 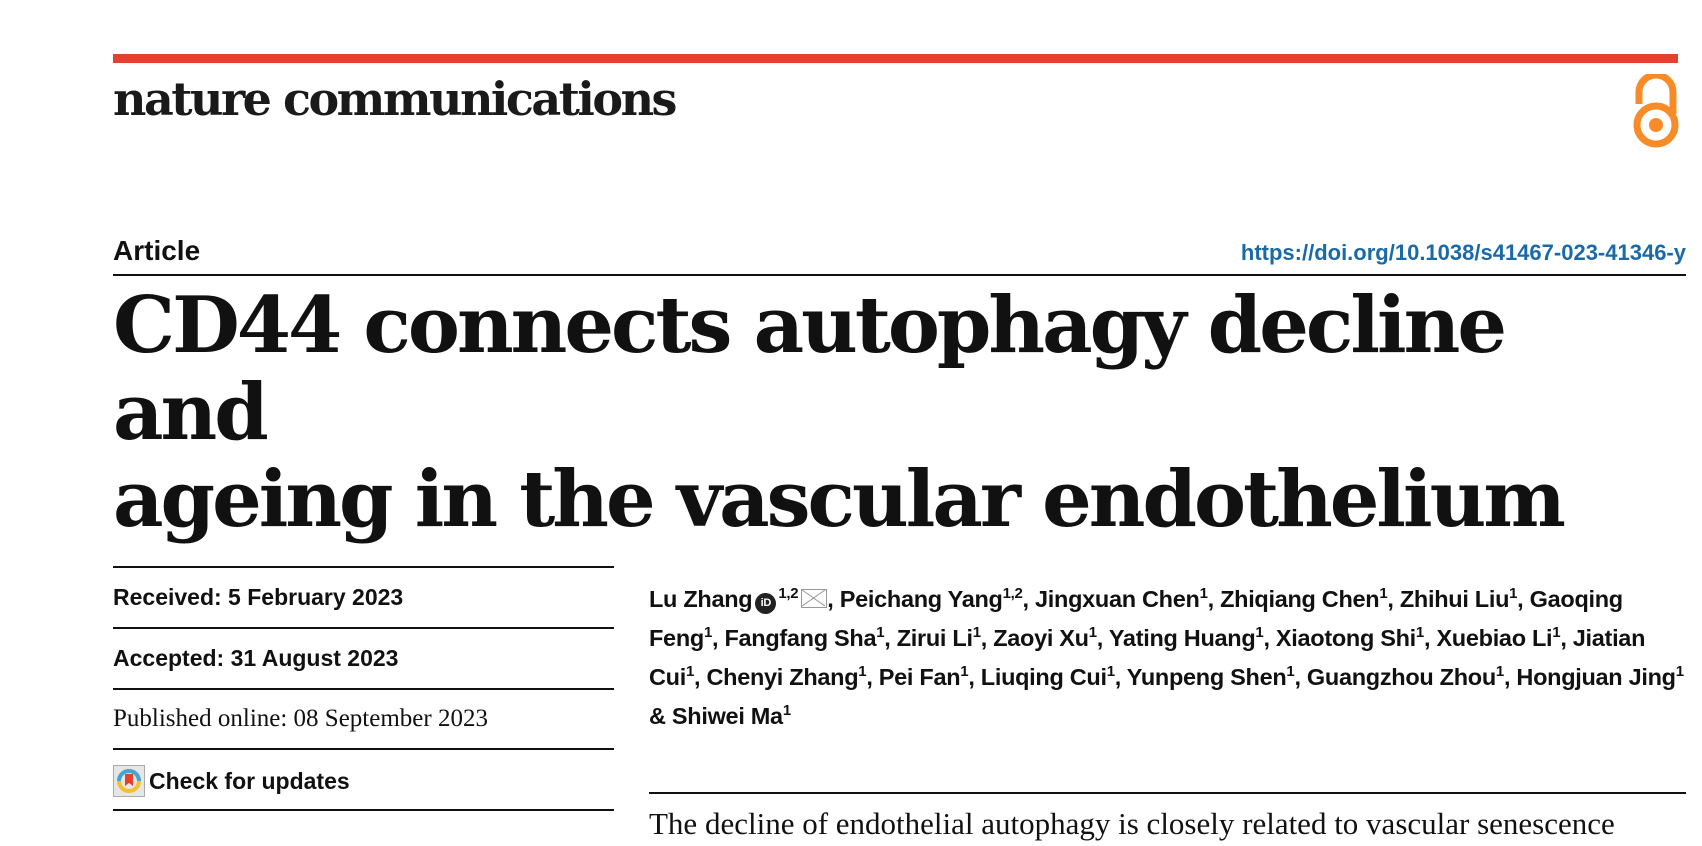 I want to click on author: Lu Zhang iD1,2, so click(x=738, y=599).